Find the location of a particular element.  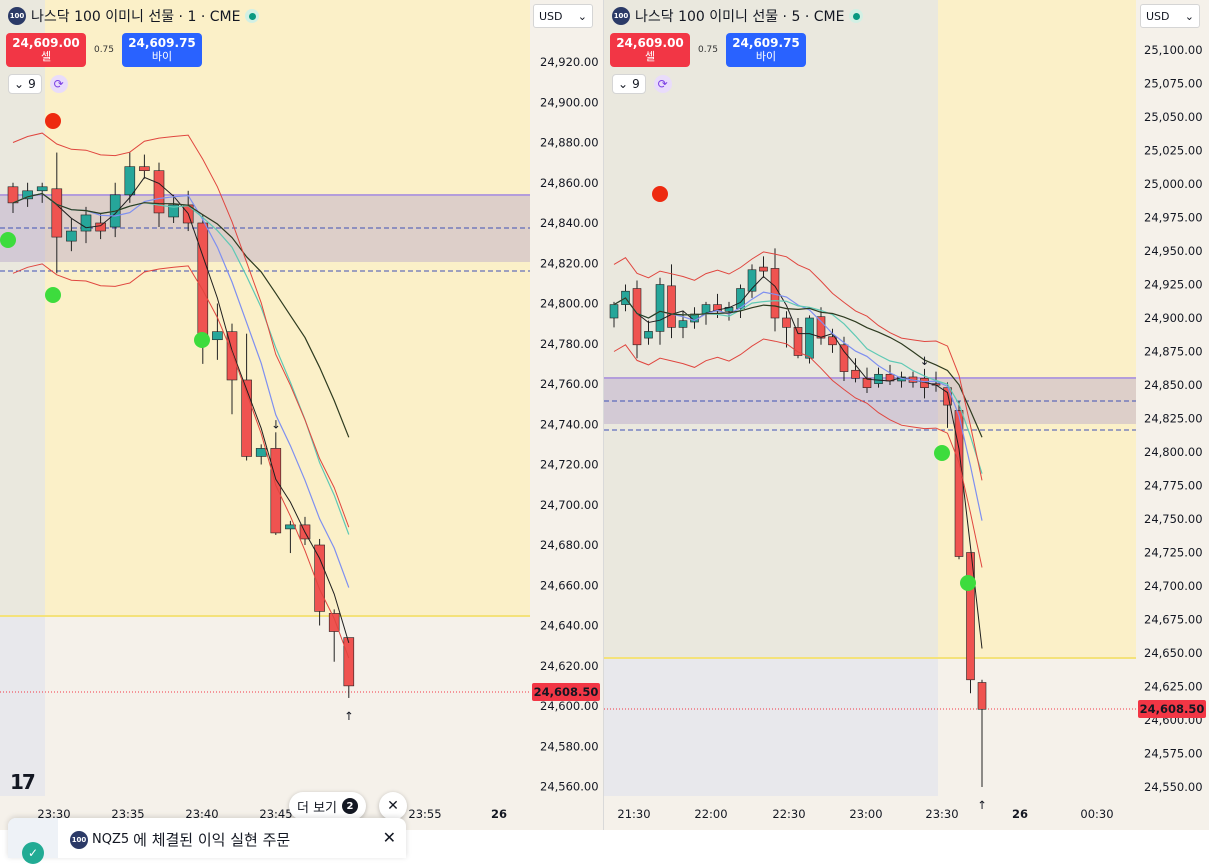

price-tick-label: 24,760.00 is located at coordinates (569, 384).